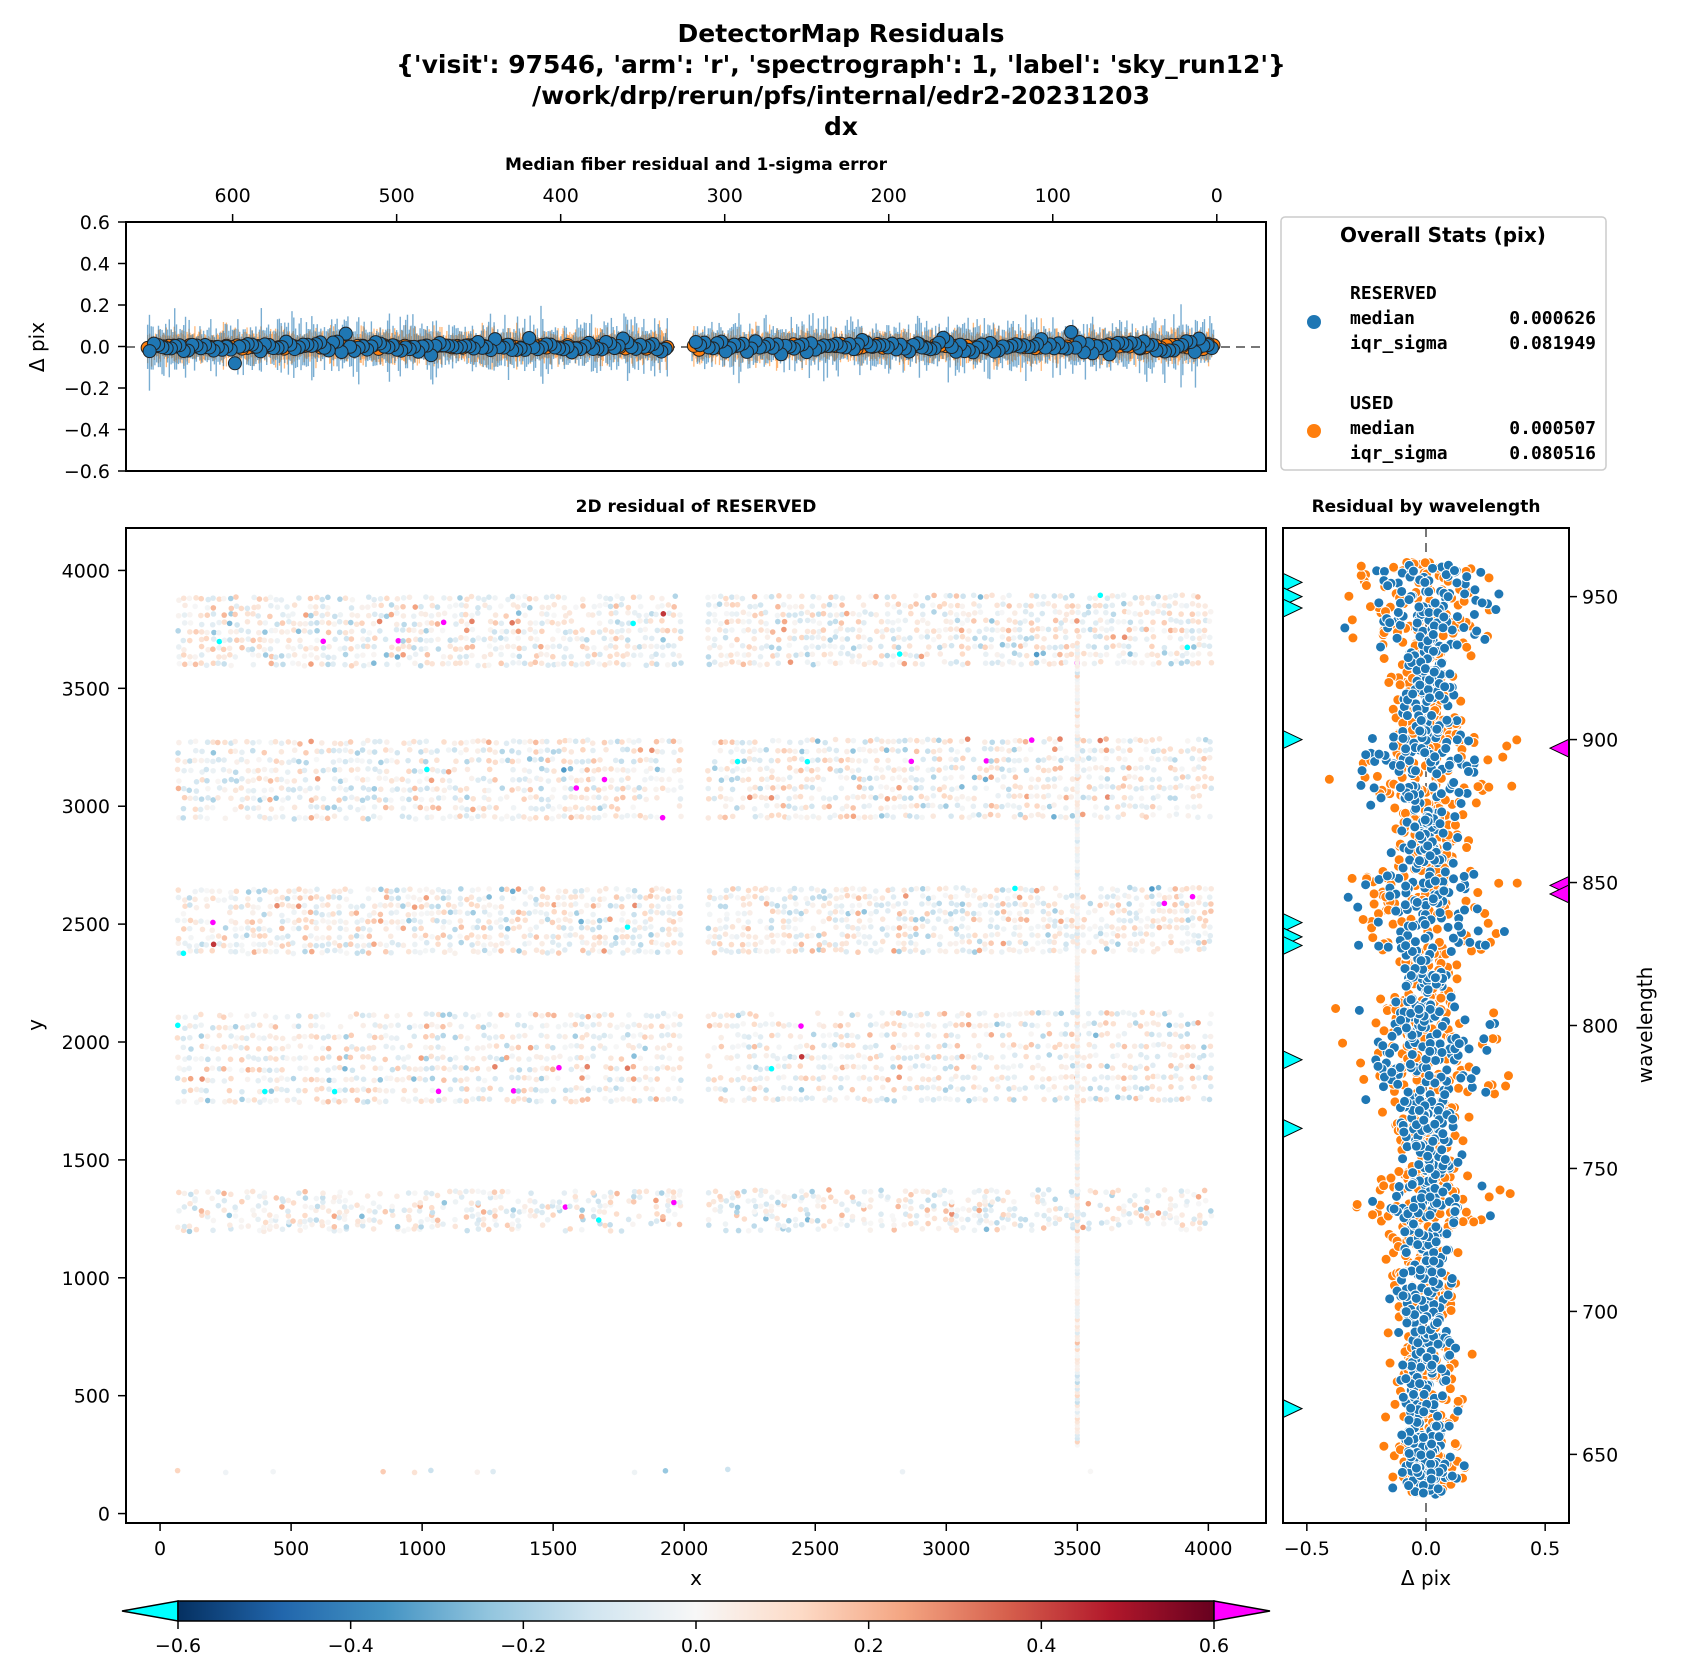 Image resolution: width=1682 pixels, height=1666 pixels. I want to click on legend-marker-reserved, so click(1314, 322).